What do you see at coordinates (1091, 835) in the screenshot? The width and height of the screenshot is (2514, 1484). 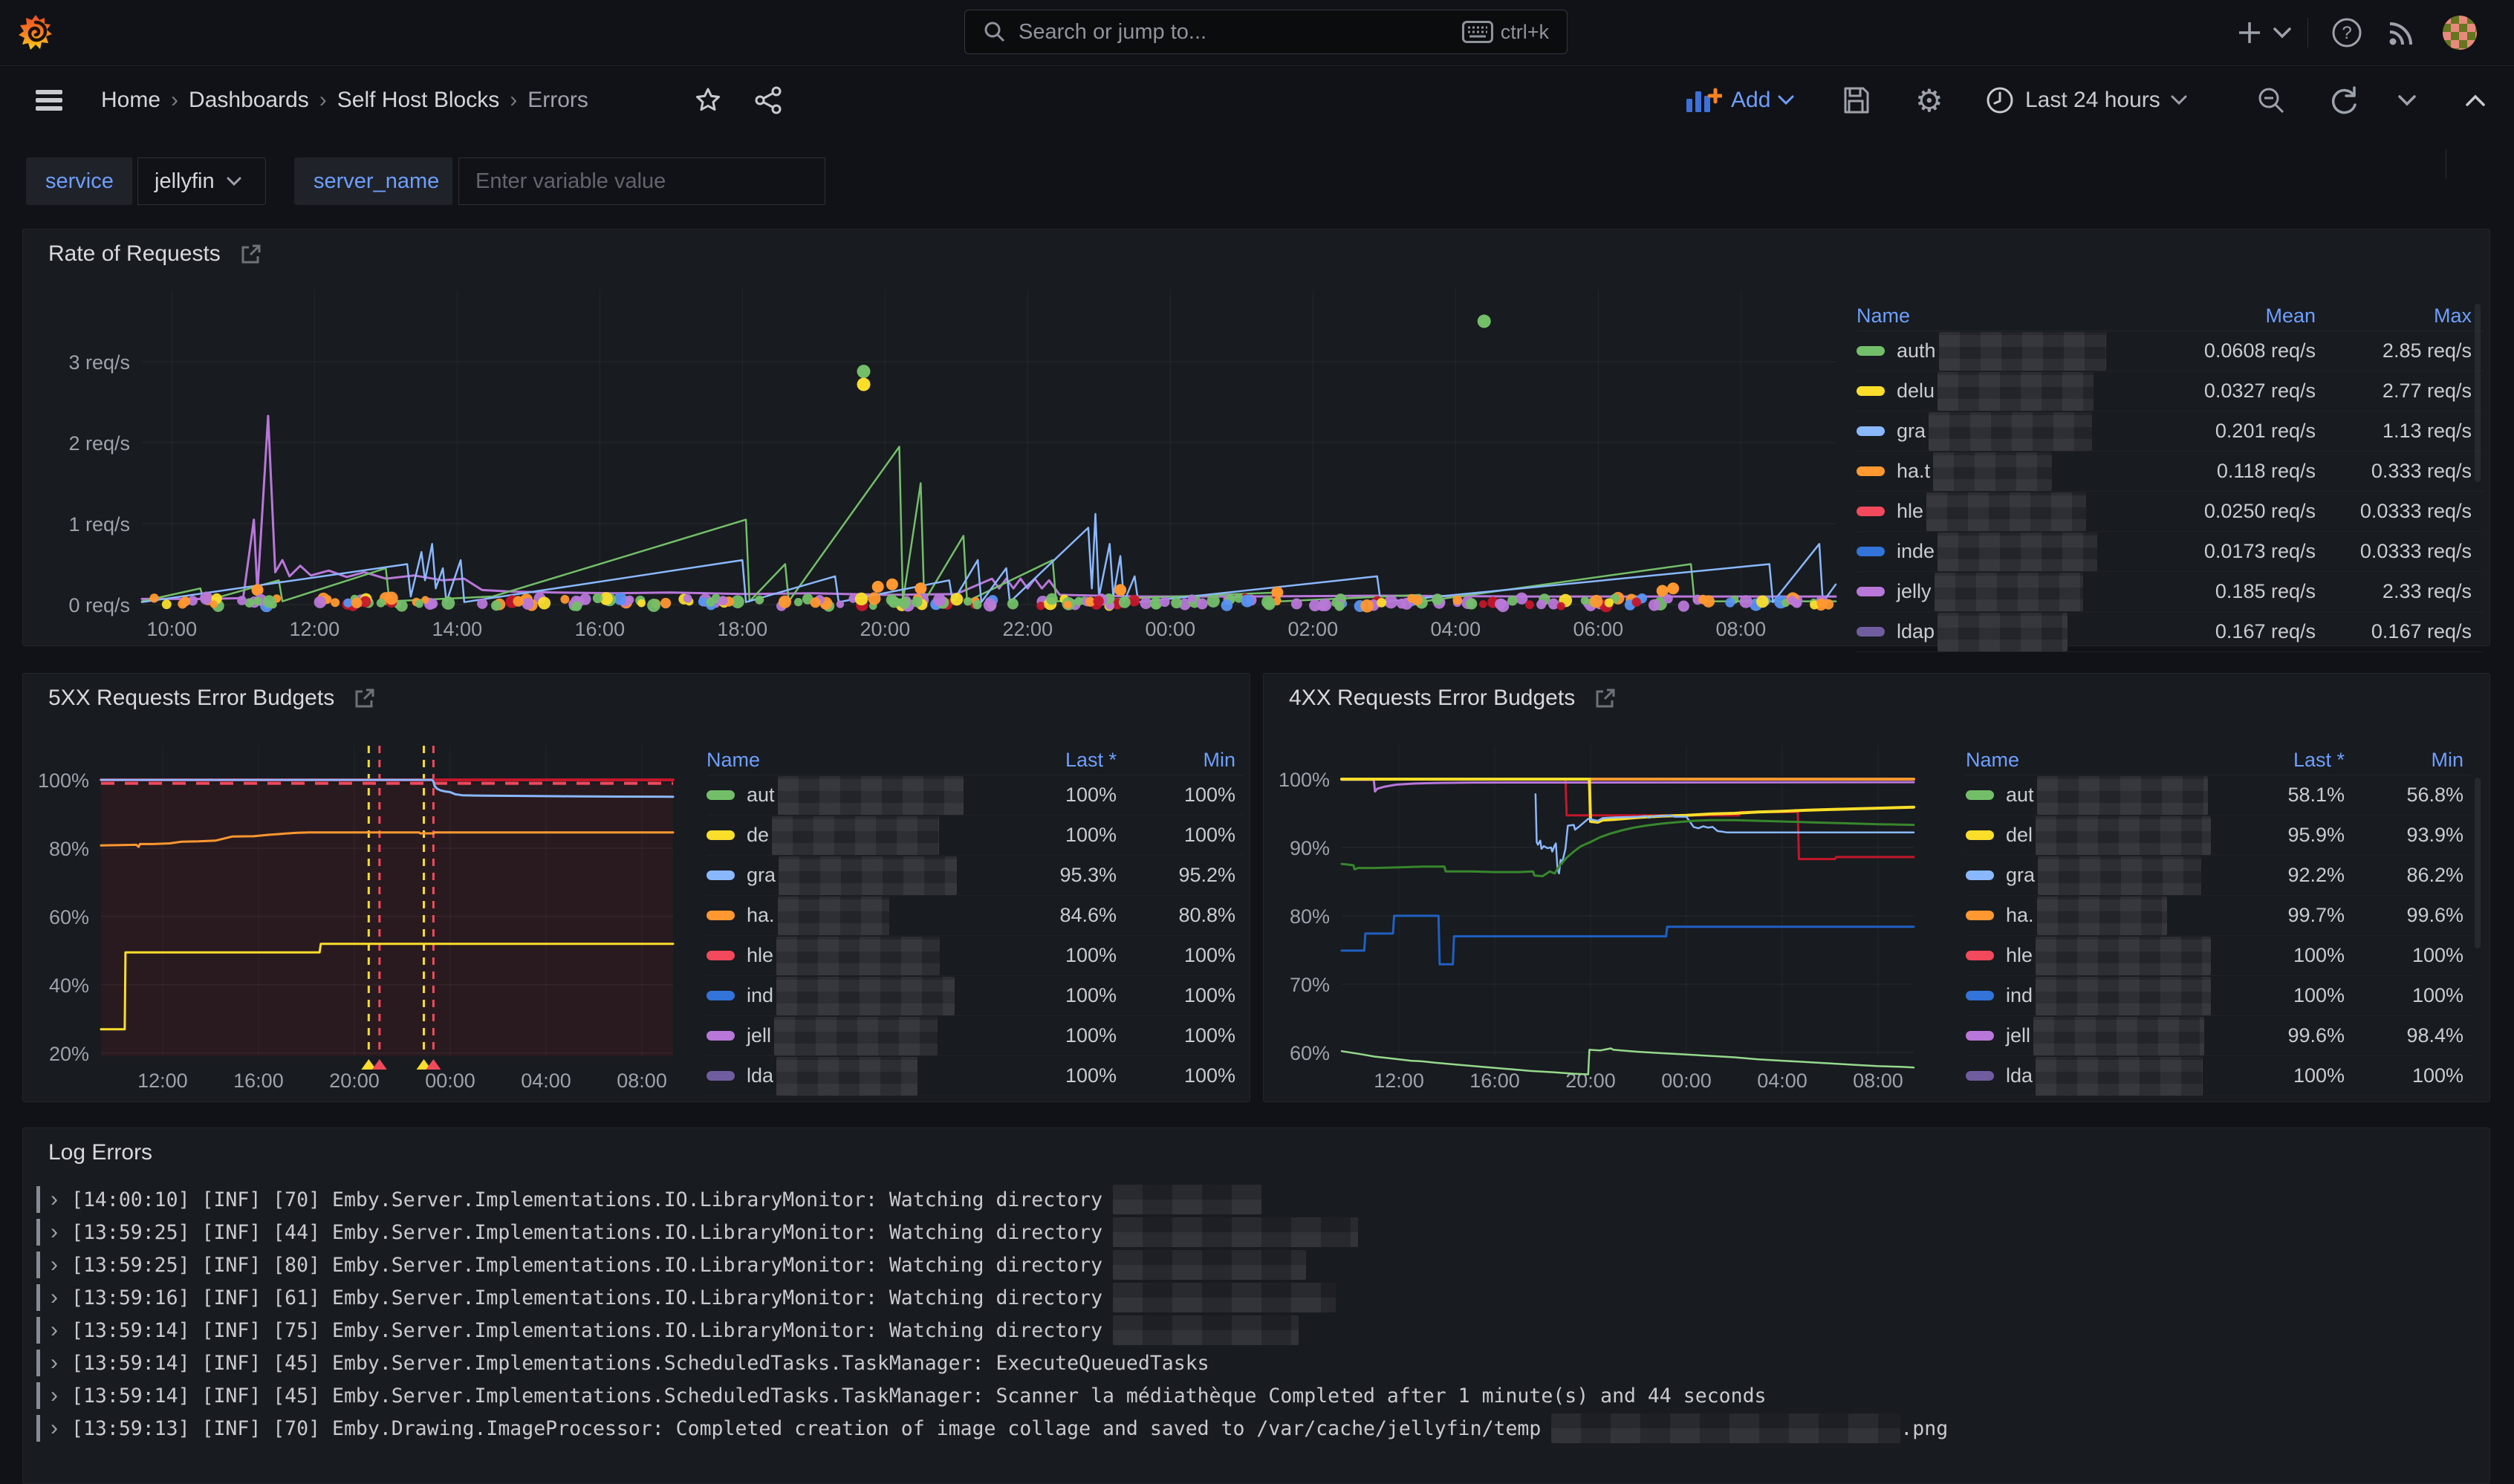 I see `legend-value-1: 100%` at bounding box center [1091, 835].